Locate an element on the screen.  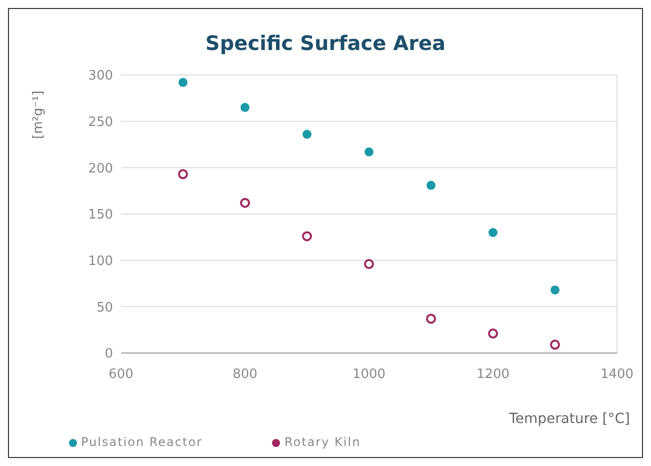
y-tick-label: 150 is located at coordinates (100, 215).